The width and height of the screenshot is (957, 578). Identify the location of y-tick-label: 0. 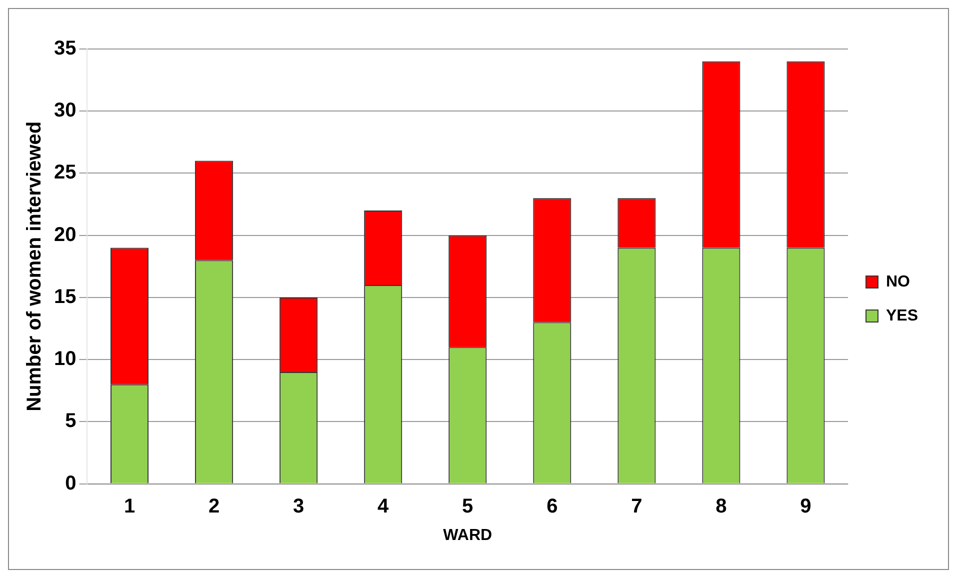
(70, 483).